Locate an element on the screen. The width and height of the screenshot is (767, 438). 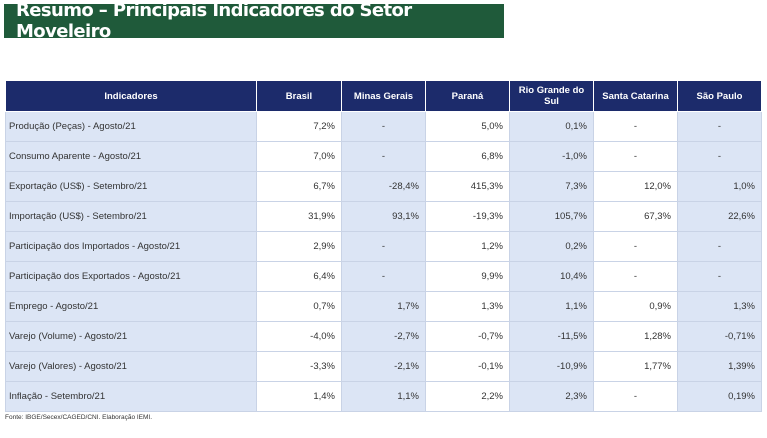
table-cell: -0,71% is located at coordinates (719, 336).